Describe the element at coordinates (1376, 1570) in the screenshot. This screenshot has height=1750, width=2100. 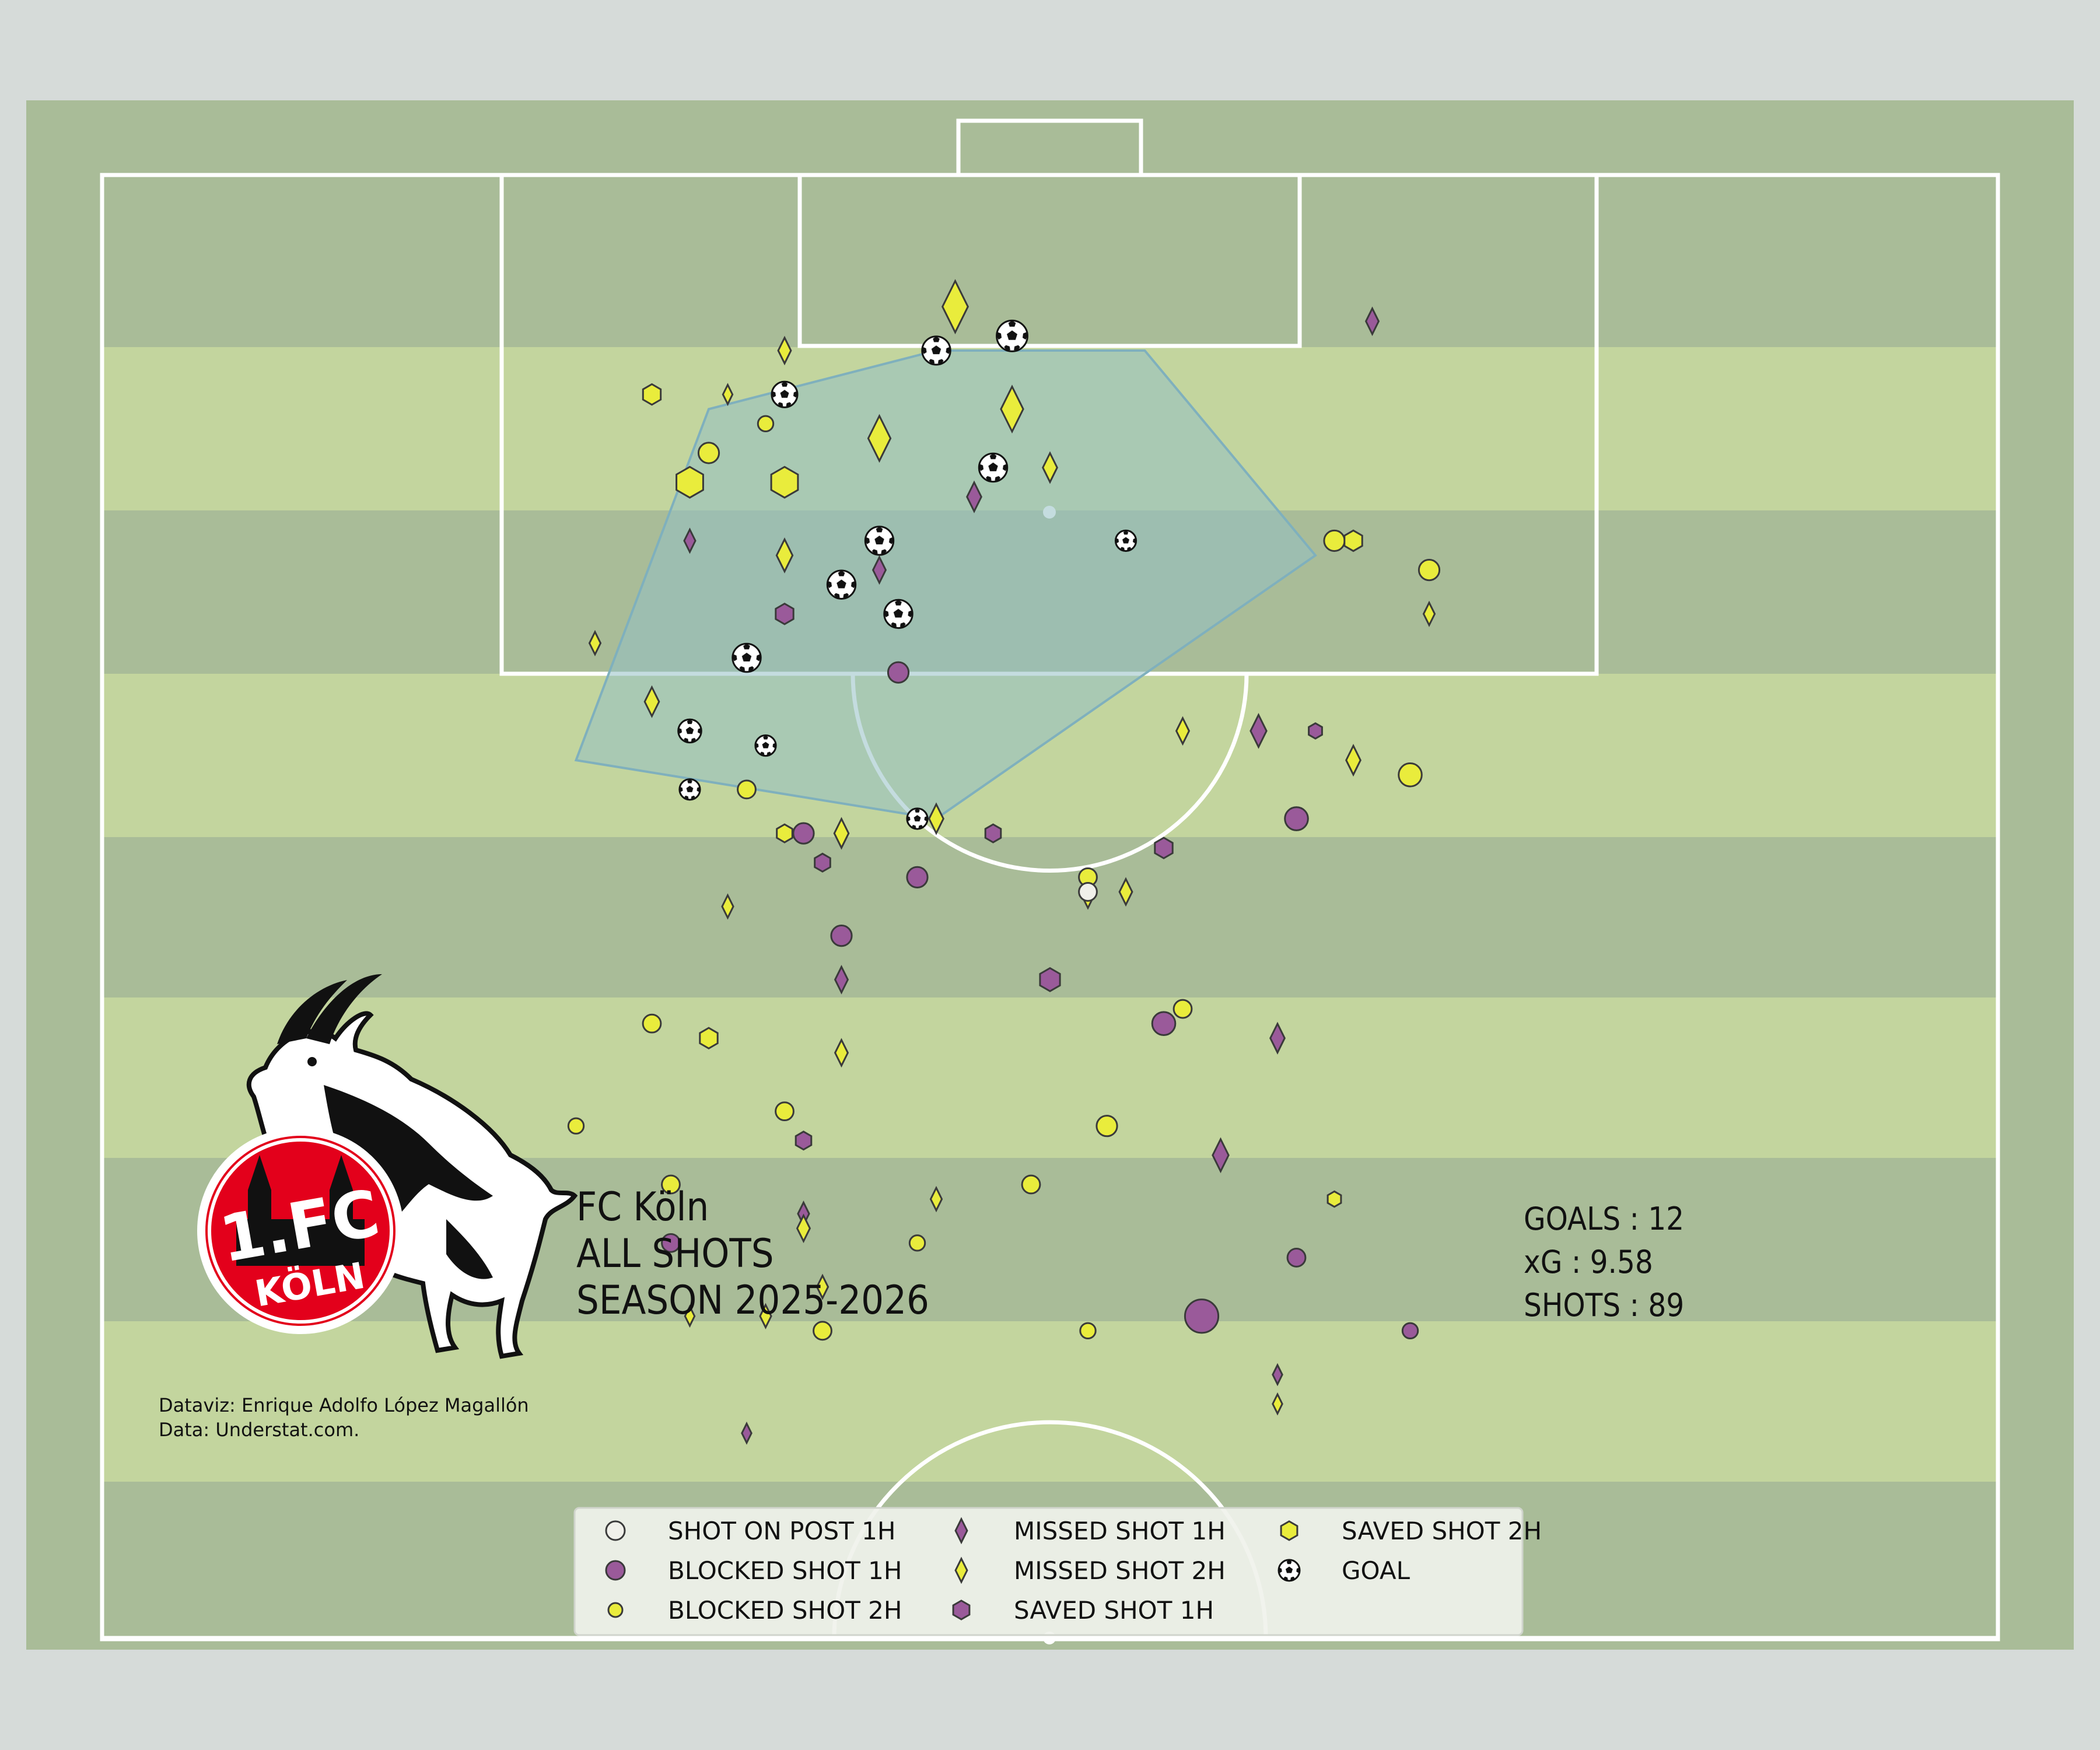
I see `legend-label: GOAL` at that location.